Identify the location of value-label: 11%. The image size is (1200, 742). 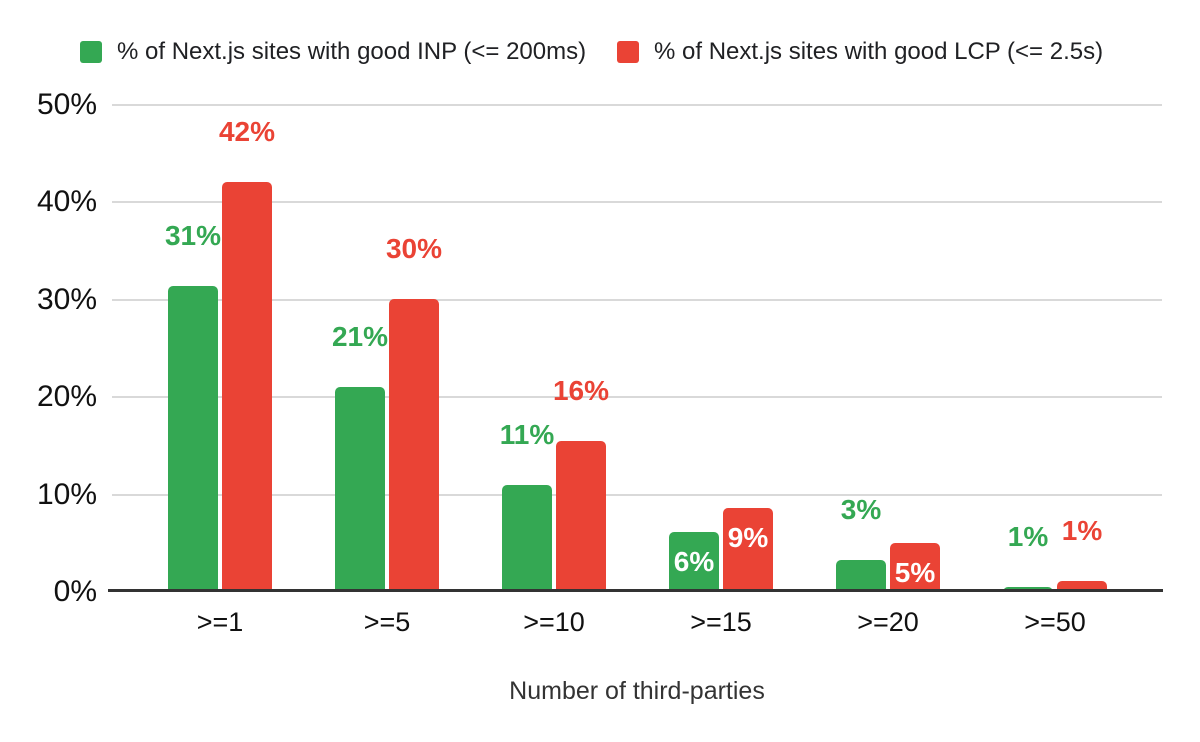
(527, 434).